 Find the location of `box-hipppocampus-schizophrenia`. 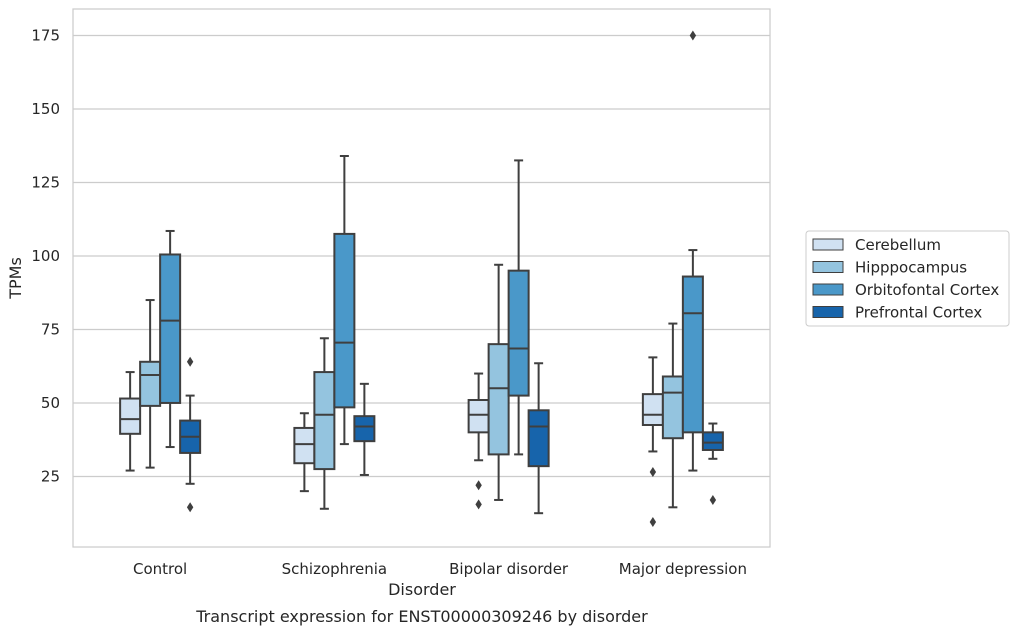

box-hipppocampus-schizophrenia is located at coordinates (324, 423).